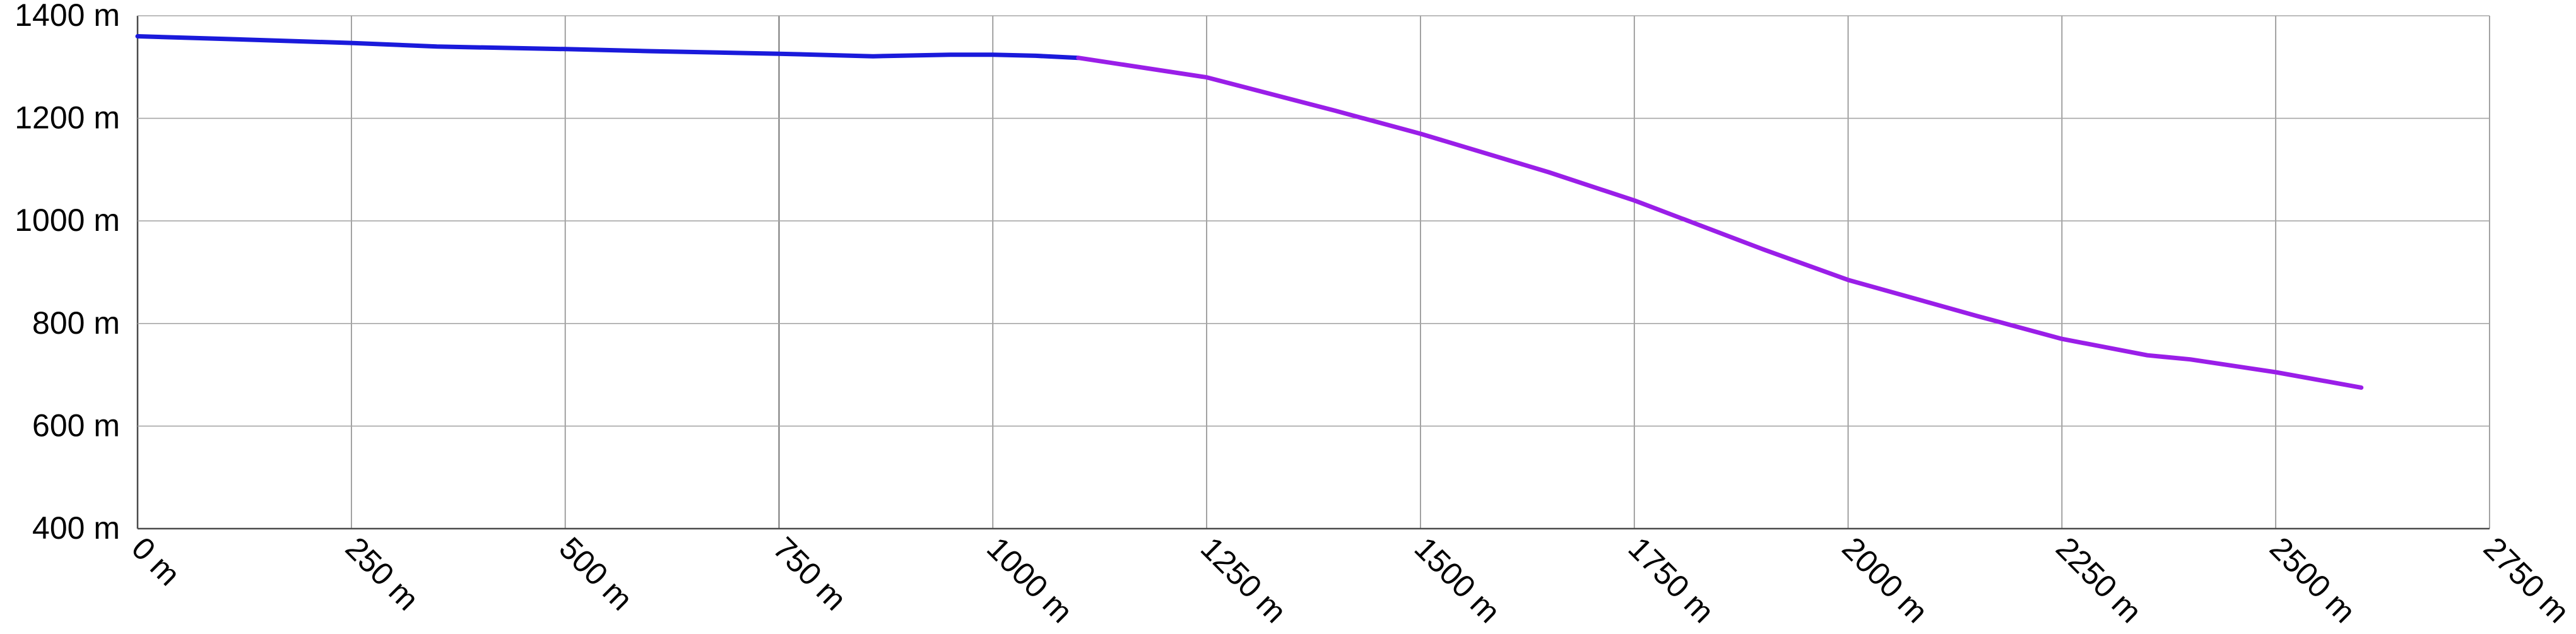 This screenshot has height=634, width=2576. Describe the element at coordinates (76, 528) in the screenshot. I see `y-tick-label: 400 m` at that location.